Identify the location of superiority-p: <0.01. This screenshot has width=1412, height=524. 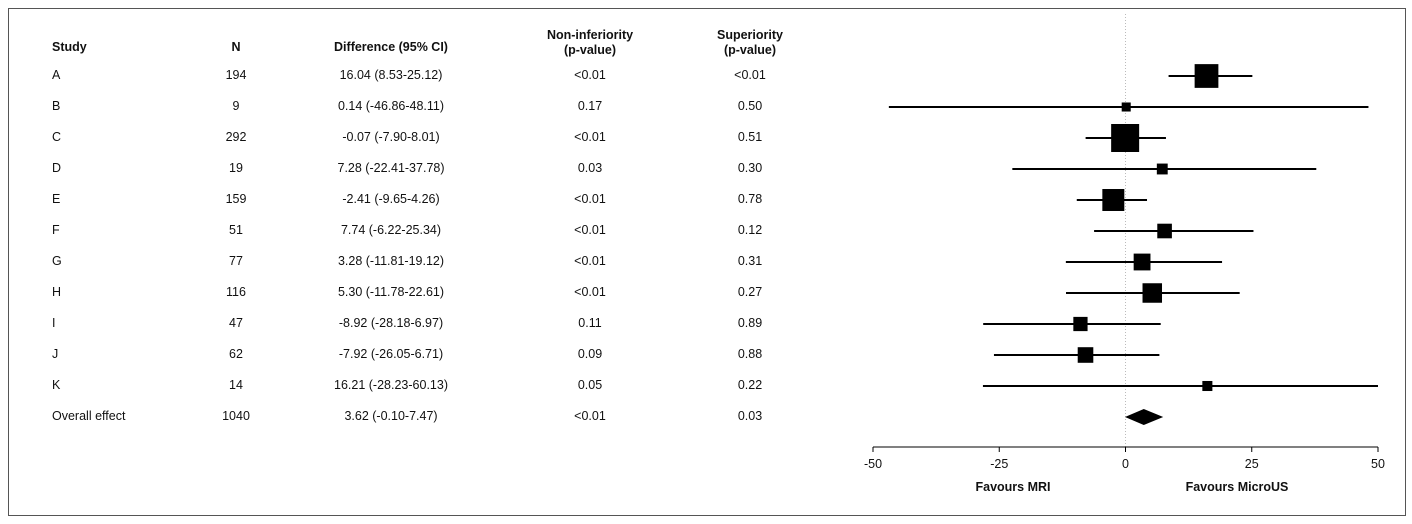
(750, 75).